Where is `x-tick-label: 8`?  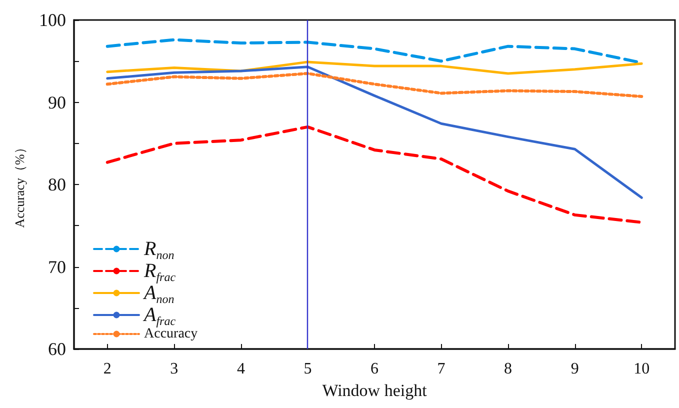
x-tick-label: 8 is located at coordinates (508, 369).